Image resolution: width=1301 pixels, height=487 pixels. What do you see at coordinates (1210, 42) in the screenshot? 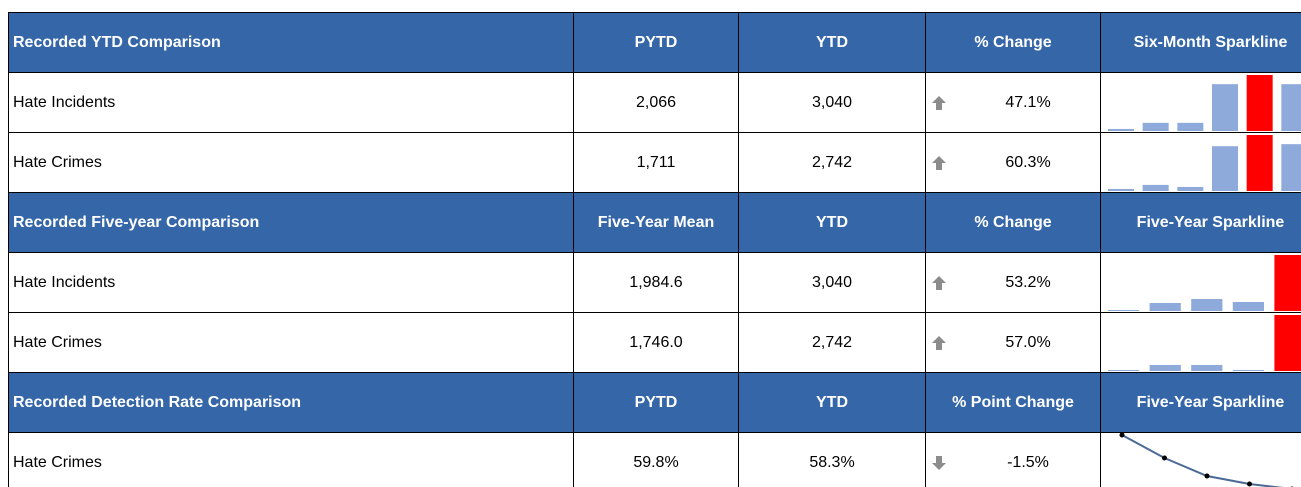
I see `cell-text: Six-Month Sparkline` at bounding box center [1210, 42].